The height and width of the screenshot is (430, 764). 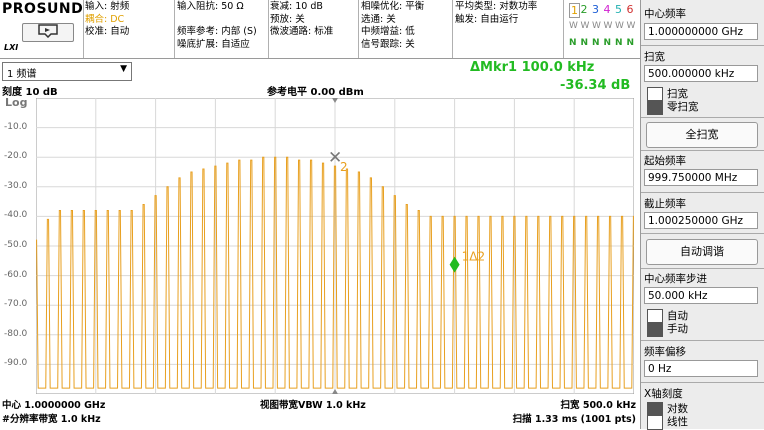 What do you see at coordinates (702, 252) in the screenshot?
I see `auto-tune-button: 自动调谐` at bounding box center [702, 252].